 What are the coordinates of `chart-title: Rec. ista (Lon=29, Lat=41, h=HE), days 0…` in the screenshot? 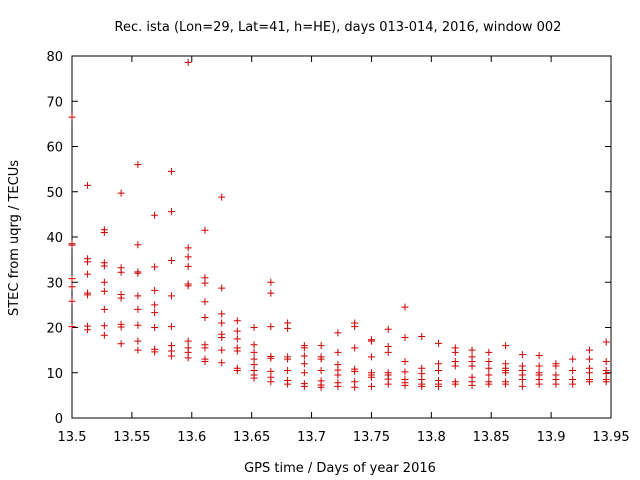 It's located at (338, 27).